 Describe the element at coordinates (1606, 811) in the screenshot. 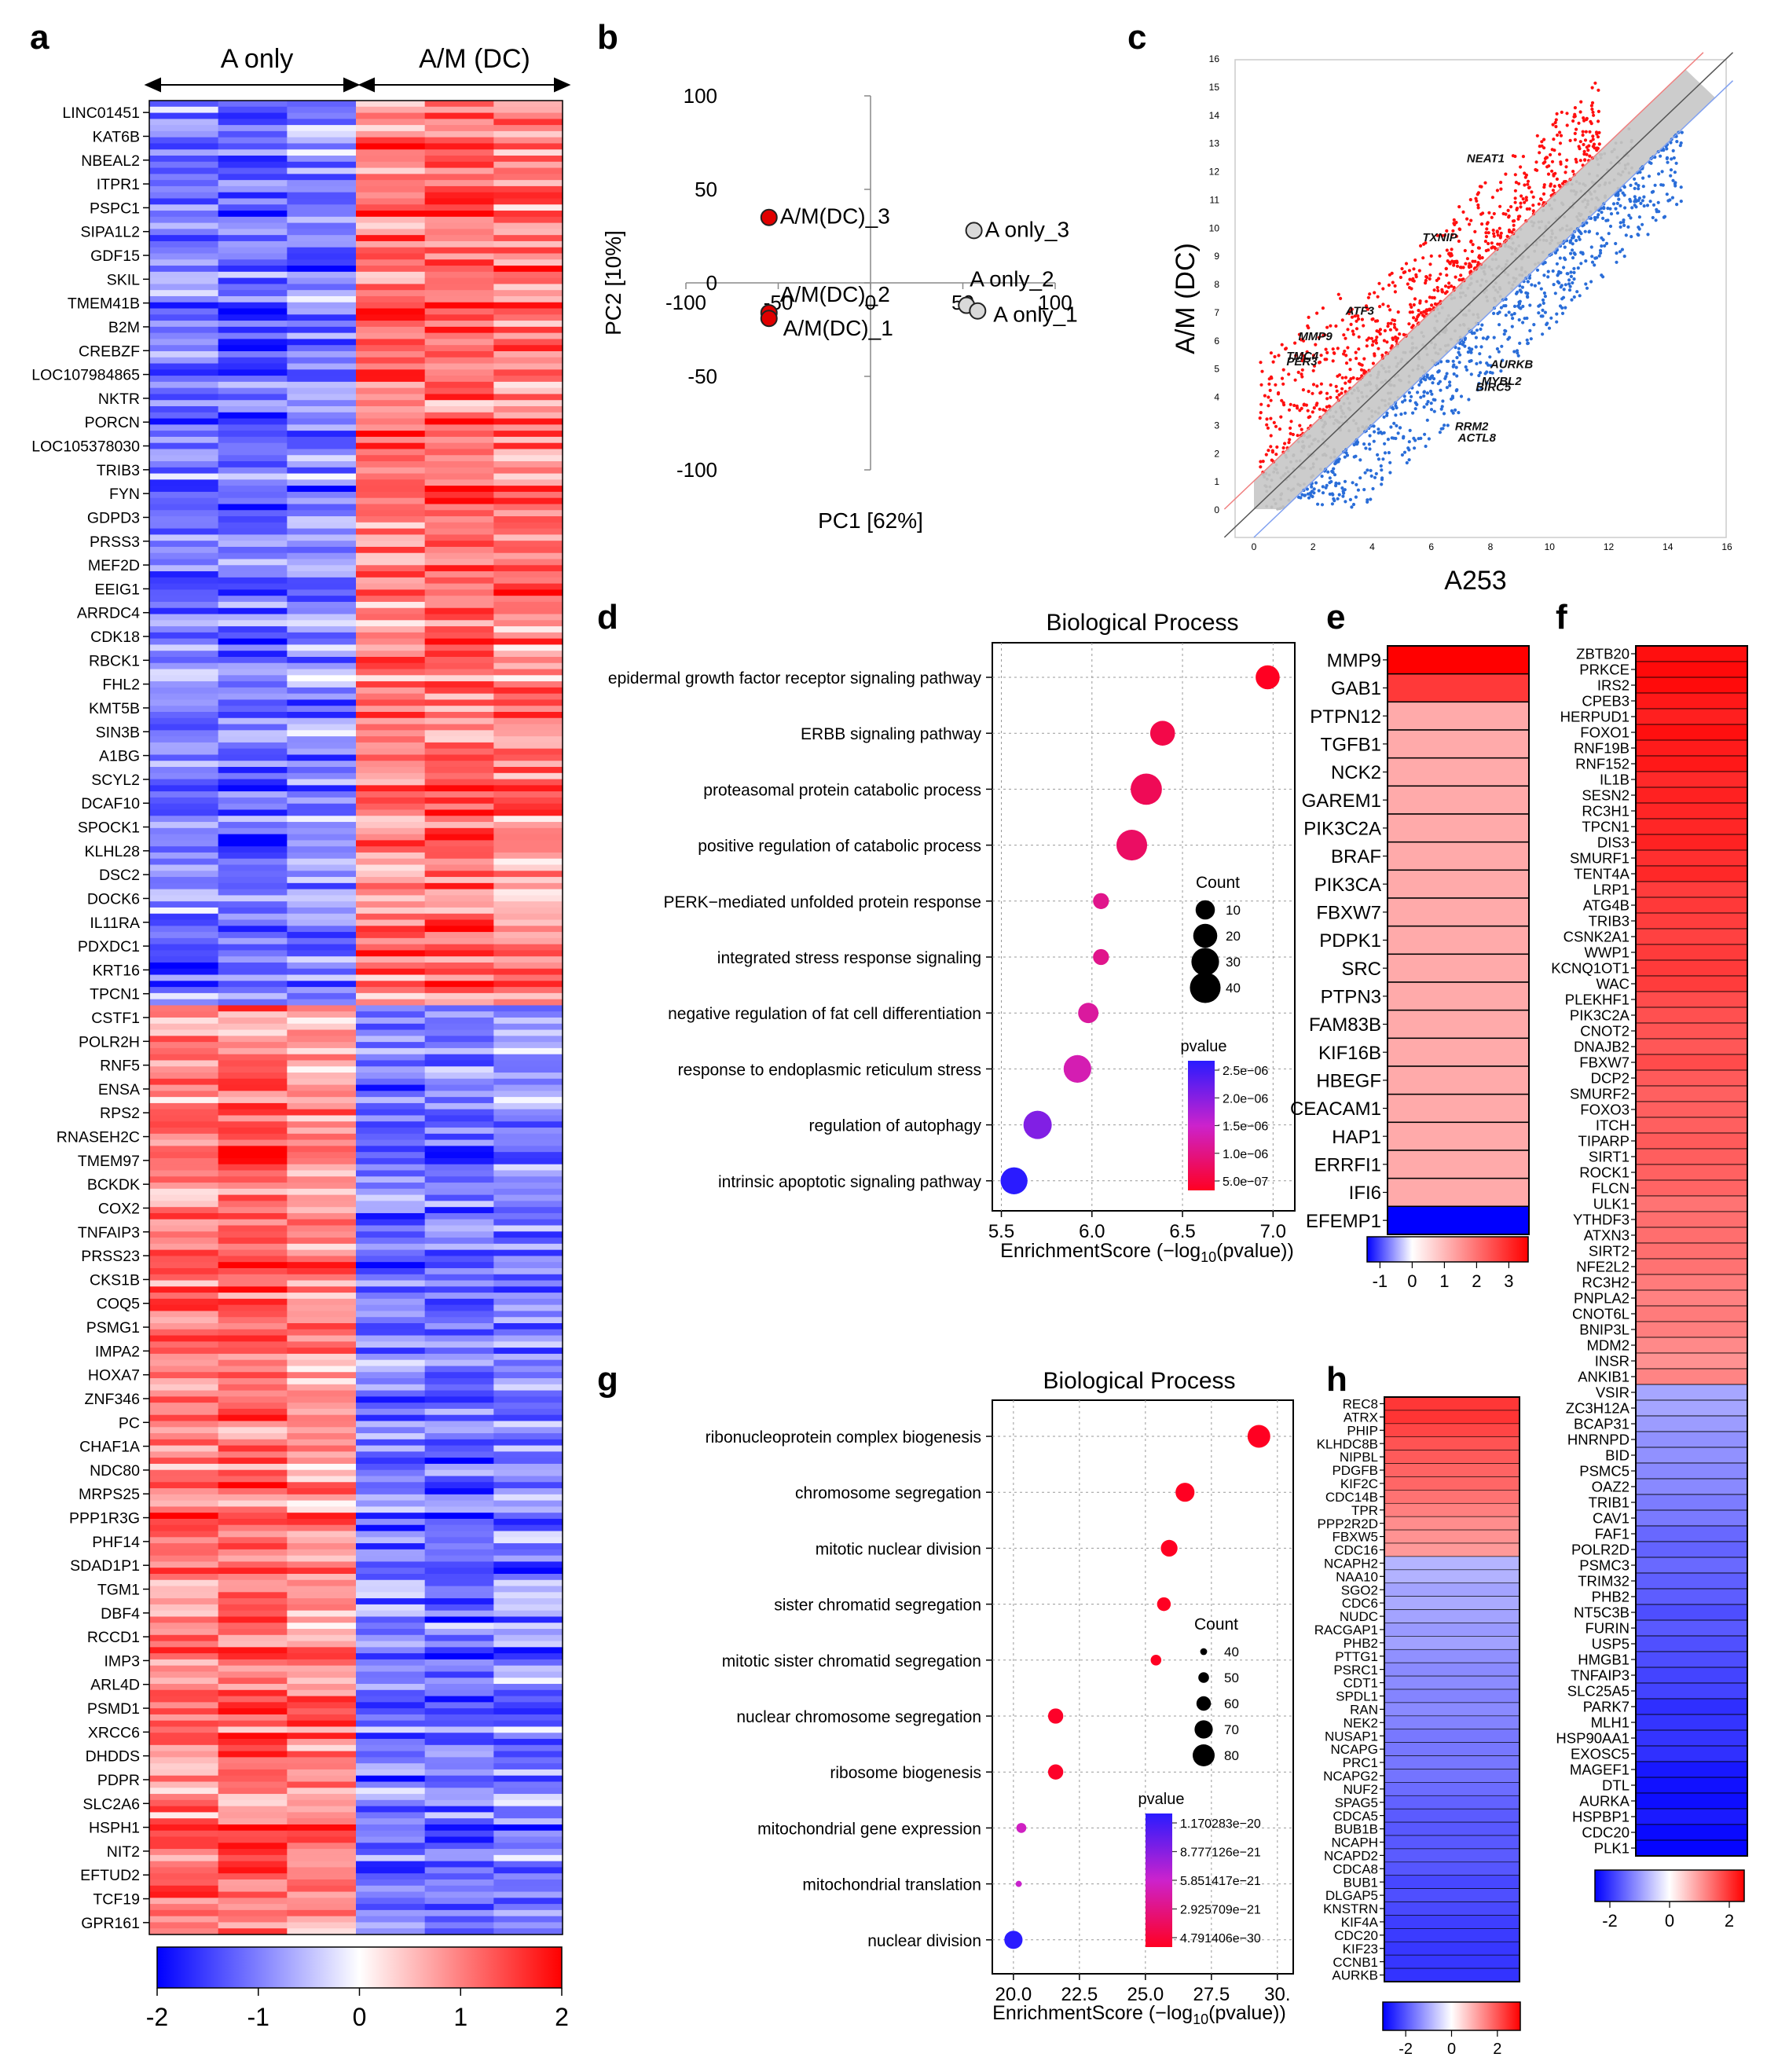

I see `heatmap-gene-label: RC3H1` at that location.